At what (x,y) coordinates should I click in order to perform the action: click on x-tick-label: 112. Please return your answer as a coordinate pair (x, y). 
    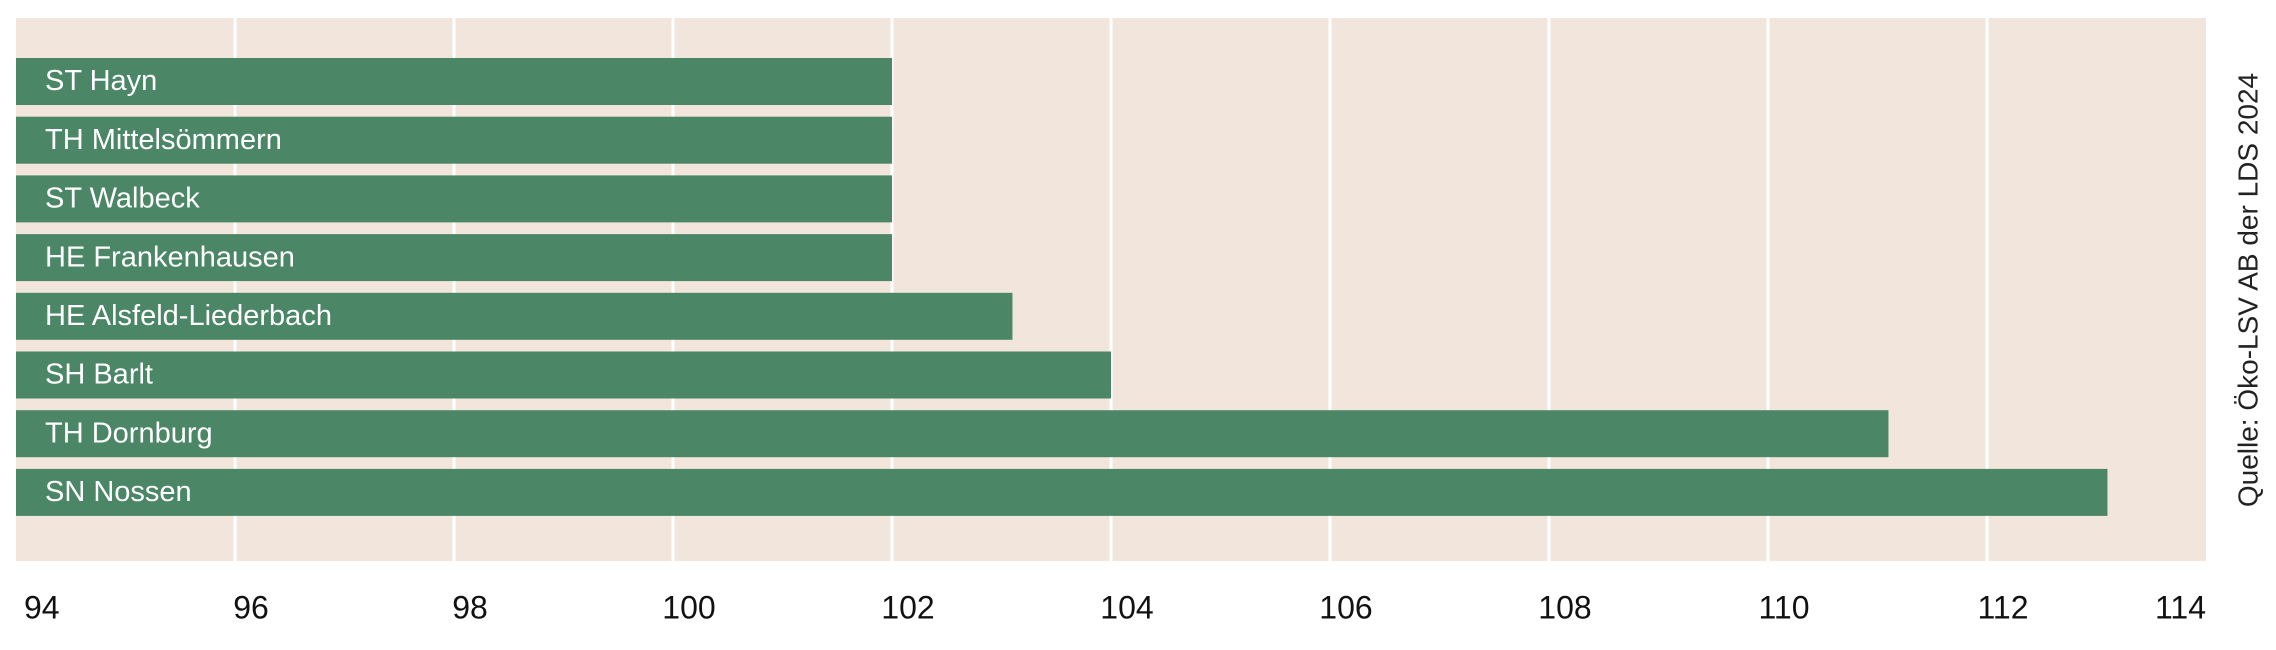
    Looking at the image, I should click on (2002, 607).